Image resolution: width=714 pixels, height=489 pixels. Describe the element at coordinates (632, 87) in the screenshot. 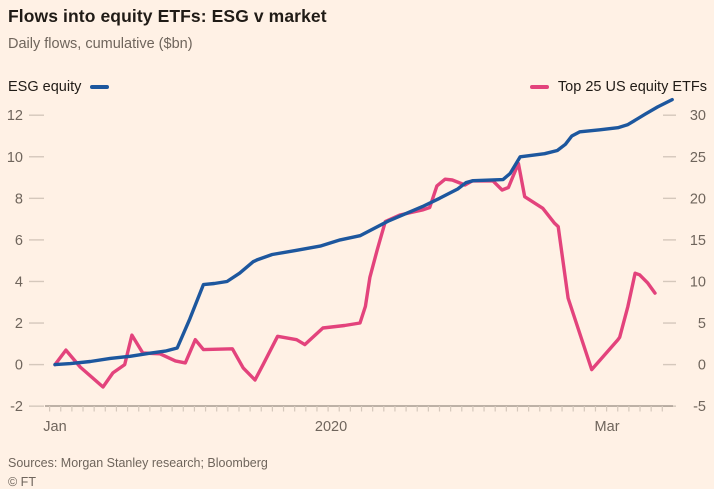

I see `legend-label-top25: Top 25 US equity ETFs` at that location.